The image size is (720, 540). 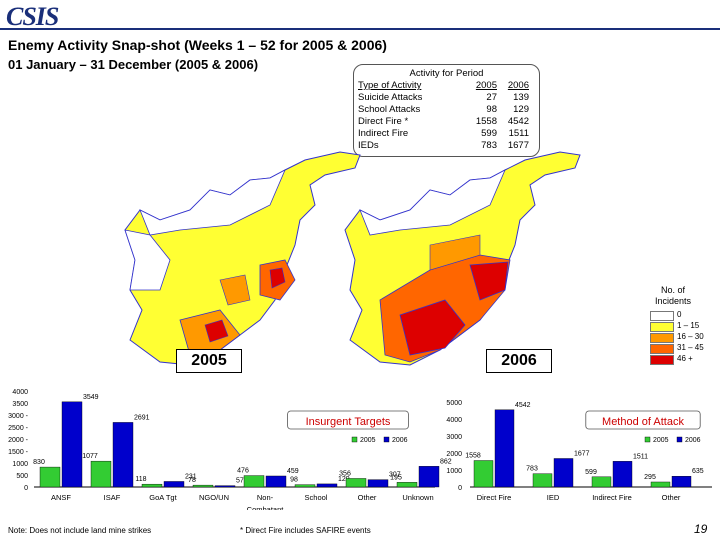 What do you see at coordinates (671, 497) in the screenshot?
I see `category-label: Other` at bounding box center [671, 497].